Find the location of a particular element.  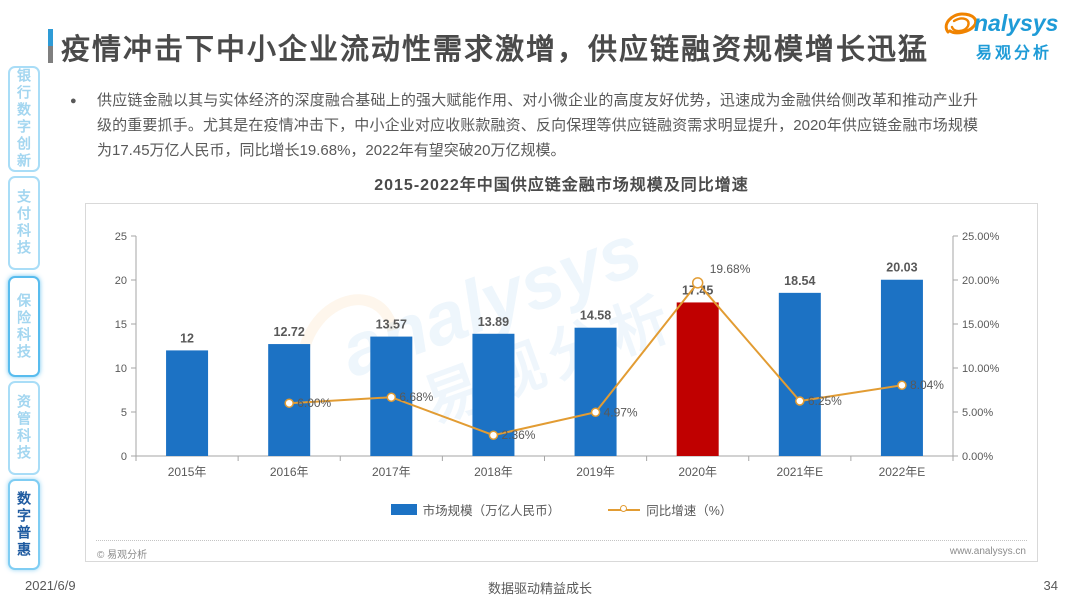

svg-text: 2022年E is located at coordinates (902, 472).